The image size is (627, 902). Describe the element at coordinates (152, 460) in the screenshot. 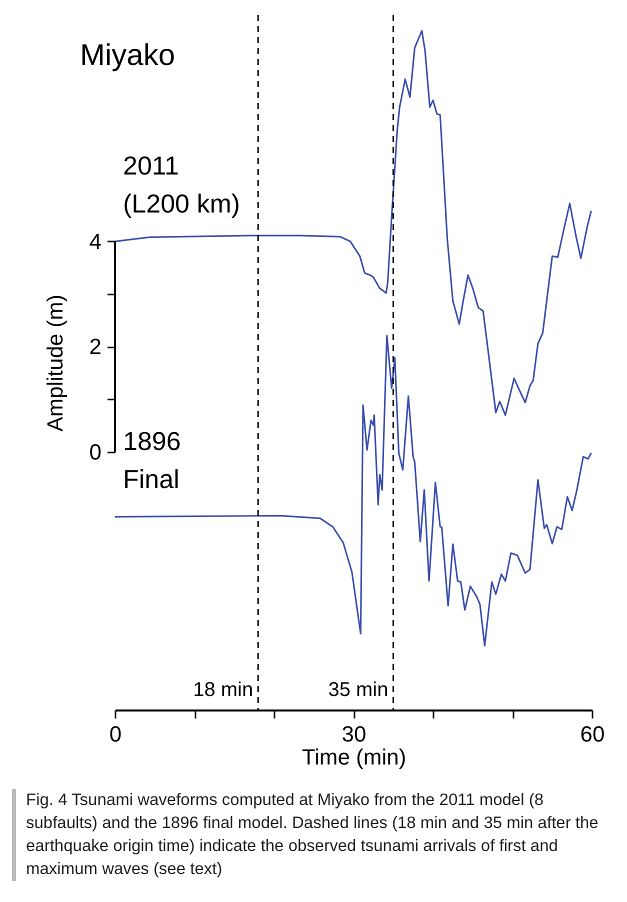

I see `annotation: 1896 Final` at that location.